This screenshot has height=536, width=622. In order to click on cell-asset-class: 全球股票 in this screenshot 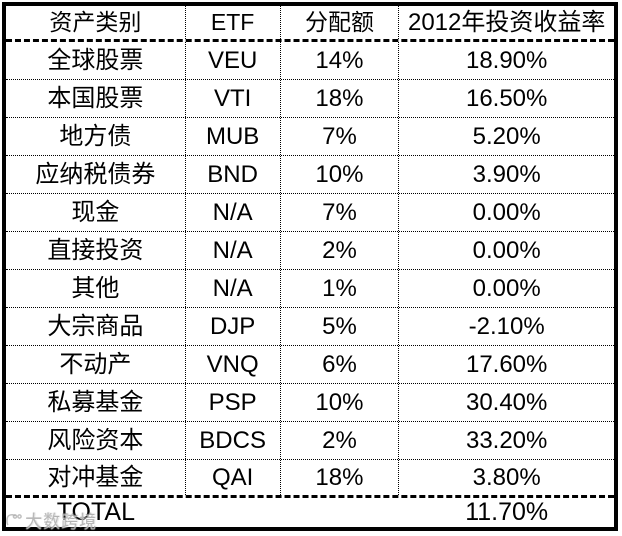, I will do `click(96, 60)`.